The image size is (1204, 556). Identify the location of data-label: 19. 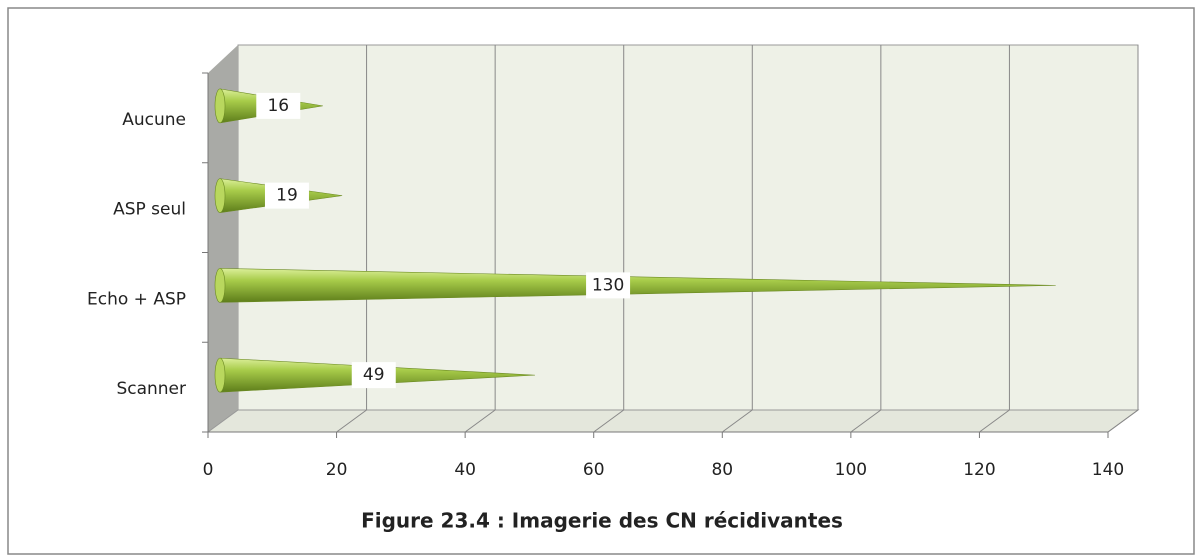
(287, 196).